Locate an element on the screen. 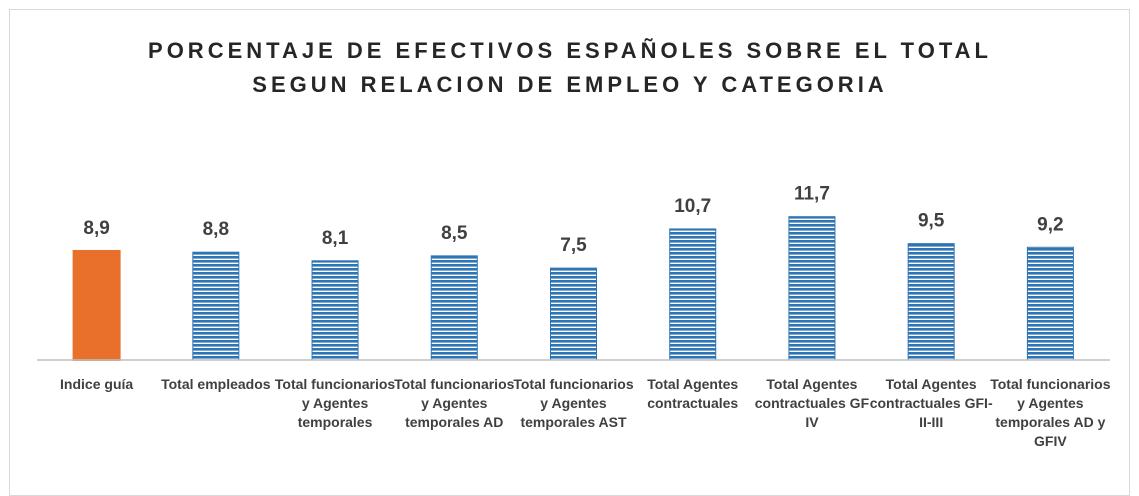  data-label: 10,7 is located at coordinates (692, 206).